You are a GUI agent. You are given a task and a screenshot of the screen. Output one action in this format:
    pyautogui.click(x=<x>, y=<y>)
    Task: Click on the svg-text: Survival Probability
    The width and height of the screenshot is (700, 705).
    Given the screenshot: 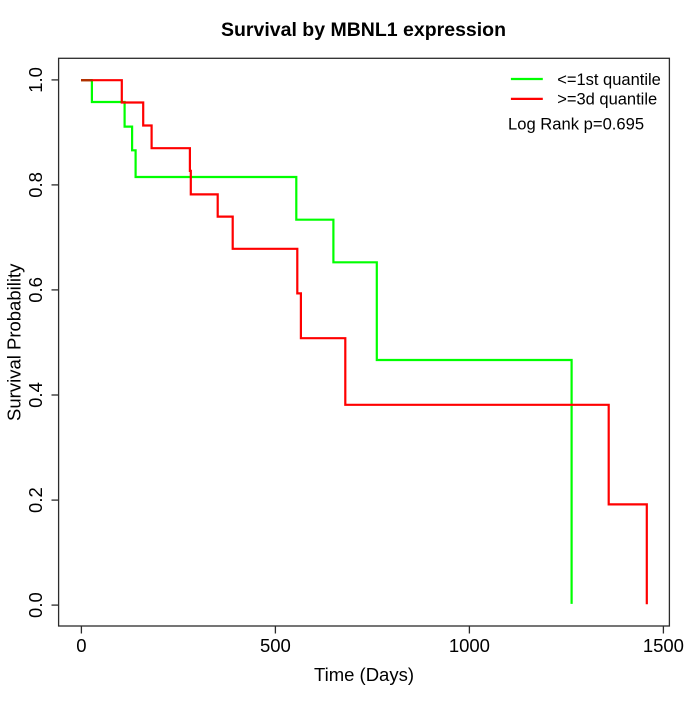 What is the action you would take?
    pyautogui.click(x=13, y=342)
    